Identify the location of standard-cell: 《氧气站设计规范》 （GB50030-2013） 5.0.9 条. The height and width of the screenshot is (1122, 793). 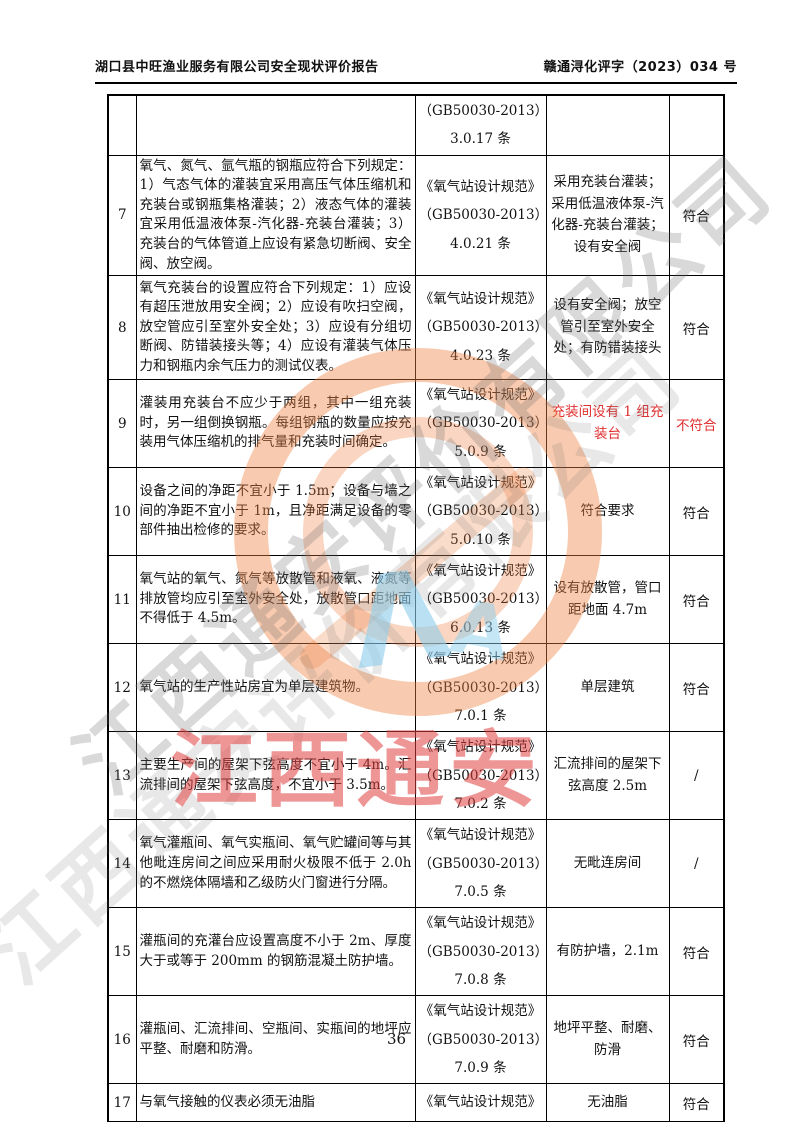
(480, 424).